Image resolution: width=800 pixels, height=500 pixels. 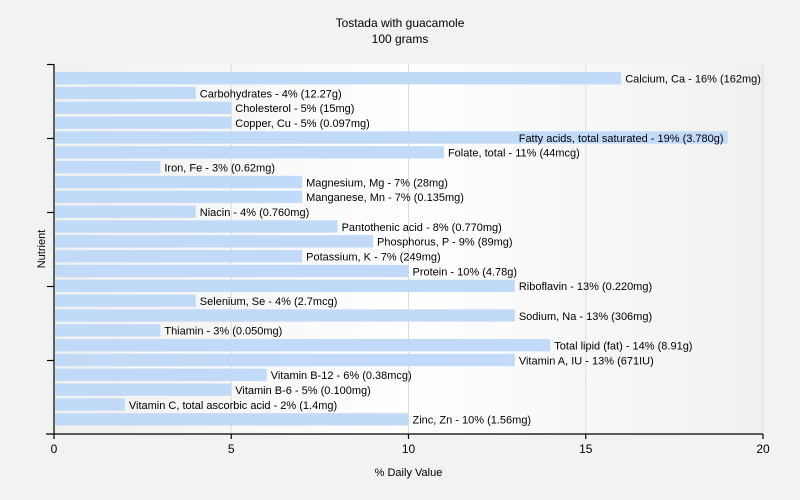 What do you see at coordinates (385, 198) in the screenshot?
I see `bar-data-label: Manganese, Mn - 7% (0.135mg)` at bounding box center [385, 198].